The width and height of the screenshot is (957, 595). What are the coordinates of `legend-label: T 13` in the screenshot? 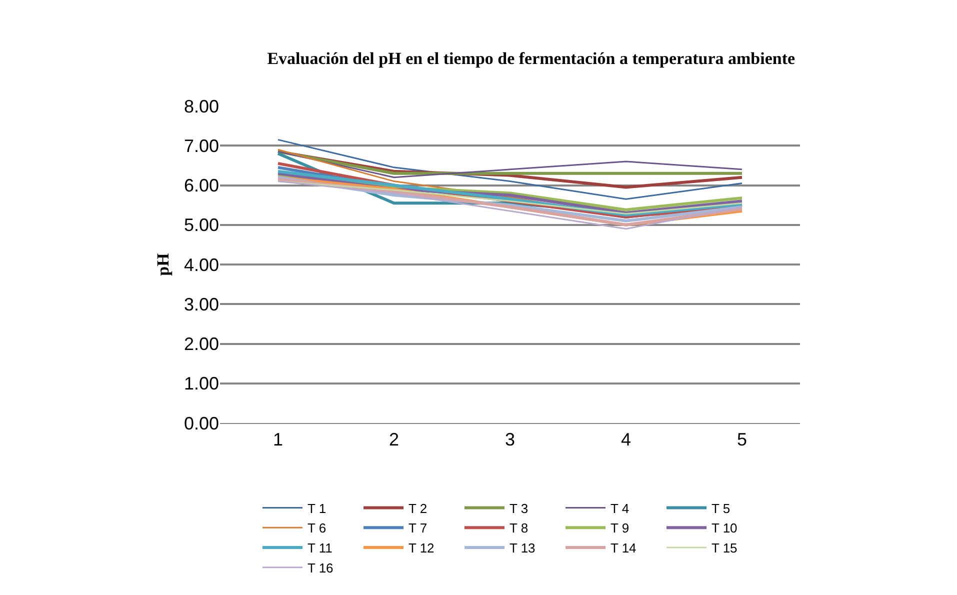 It's located at (523, 548).